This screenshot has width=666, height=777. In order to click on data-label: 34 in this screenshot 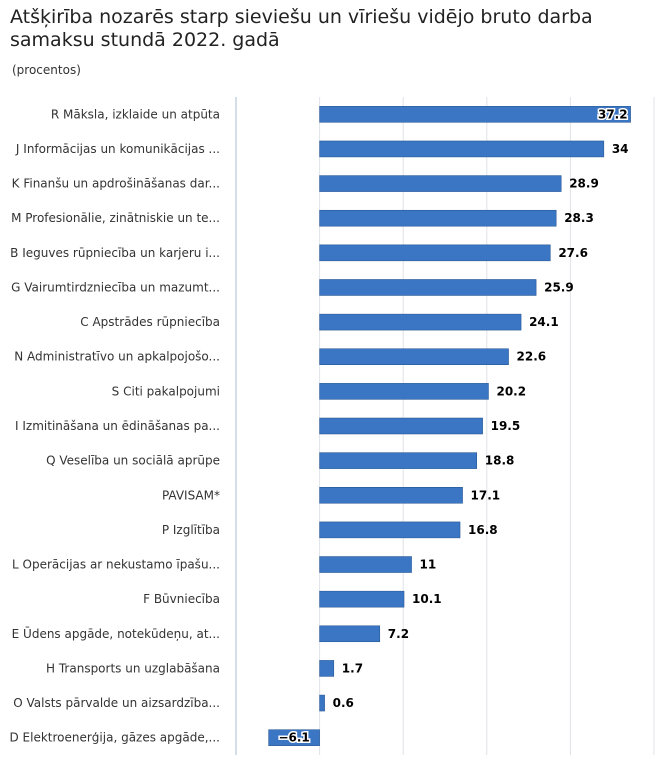, I will do `click(620, 149)`.